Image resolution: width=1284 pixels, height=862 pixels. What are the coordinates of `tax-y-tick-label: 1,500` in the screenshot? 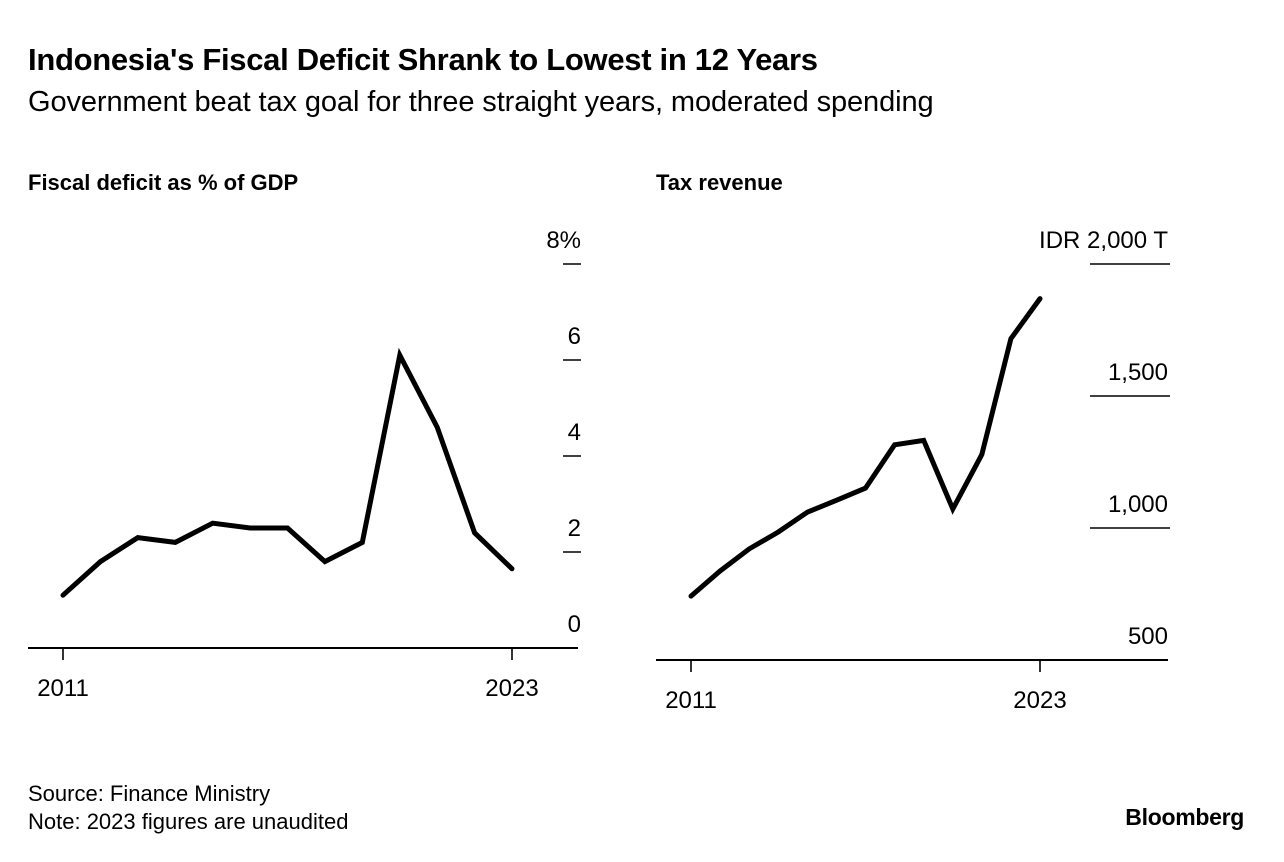 It's located at (1138, 372).